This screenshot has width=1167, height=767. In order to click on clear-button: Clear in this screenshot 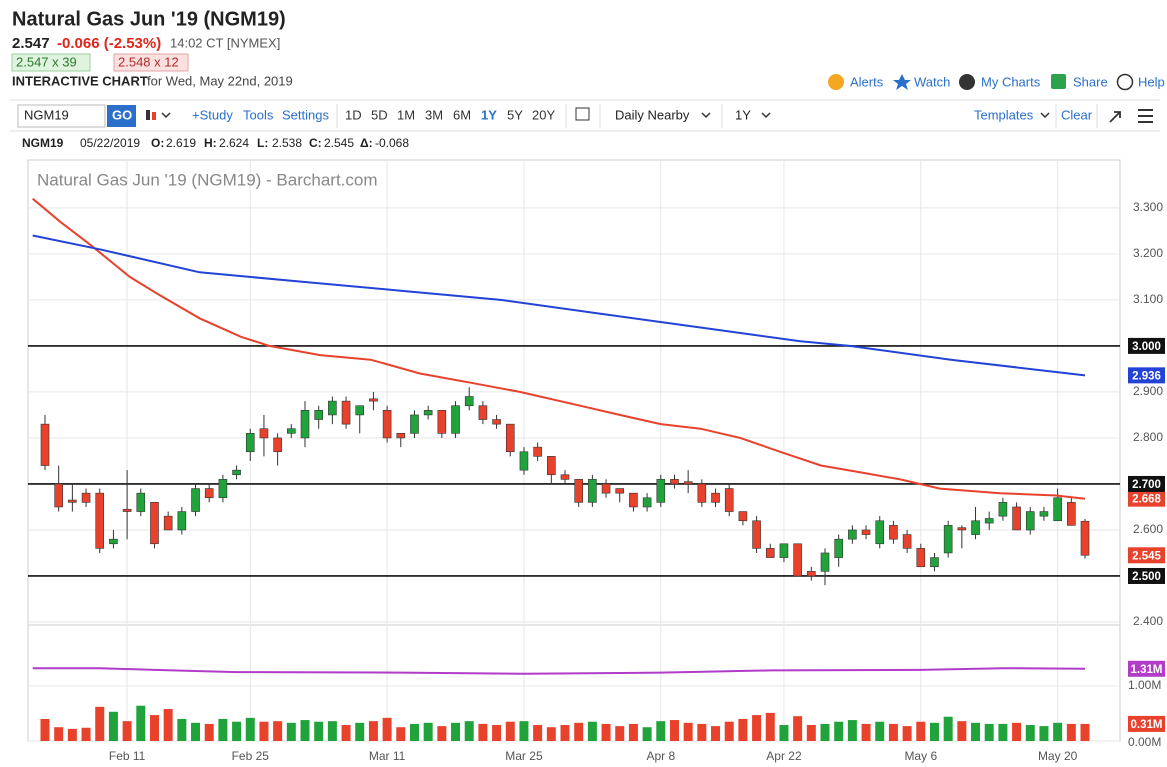, I will do `click(1077, 114)`.